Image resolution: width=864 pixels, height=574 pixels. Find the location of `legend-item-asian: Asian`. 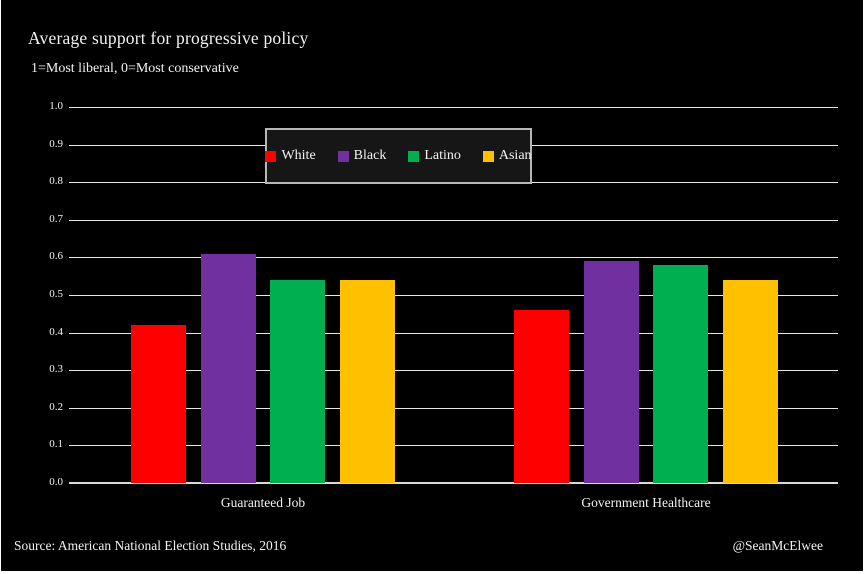

legend-item-asian: Asian is located at coordinates (507, 156).